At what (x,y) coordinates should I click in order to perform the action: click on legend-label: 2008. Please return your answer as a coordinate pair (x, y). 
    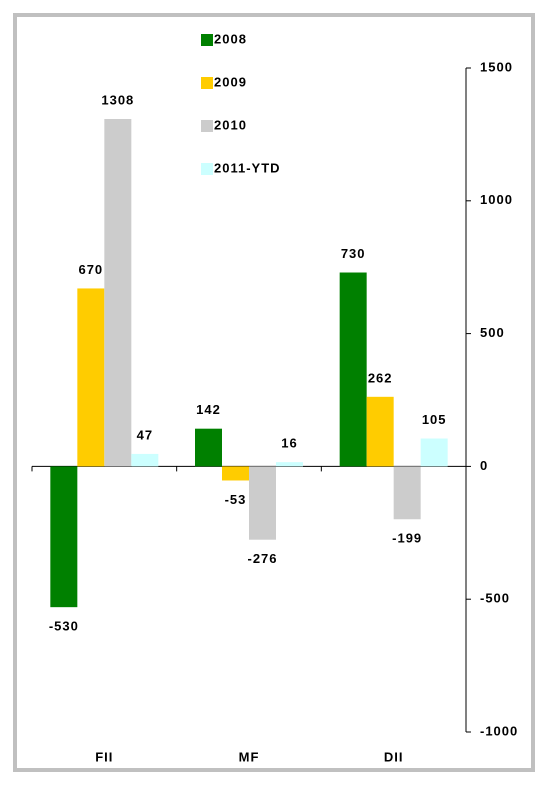
    Looking at the image, I should click on (230, 38).